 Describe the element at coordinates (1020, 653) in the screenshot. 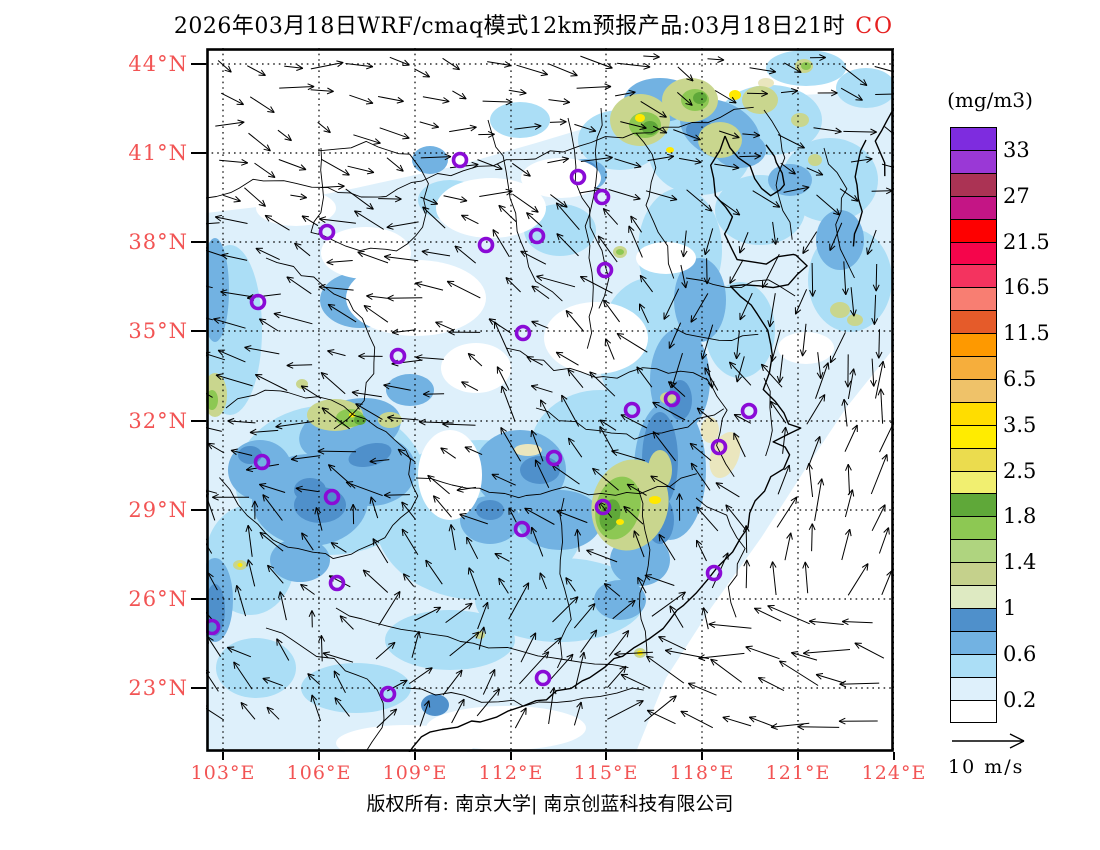

I see `legend-value-label: 0.6` at that location.